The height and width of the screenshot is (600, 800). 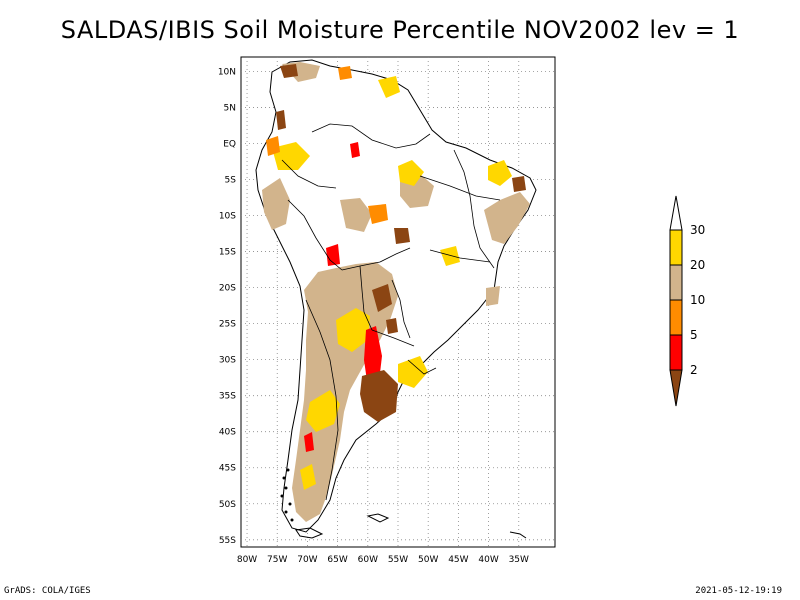 I want to click on latitude-labels: 10N 5N EQ 5S 10S 15S 20S 25S 30S 35S 40S 45S 50S 55S, so click(x=227, y=306).